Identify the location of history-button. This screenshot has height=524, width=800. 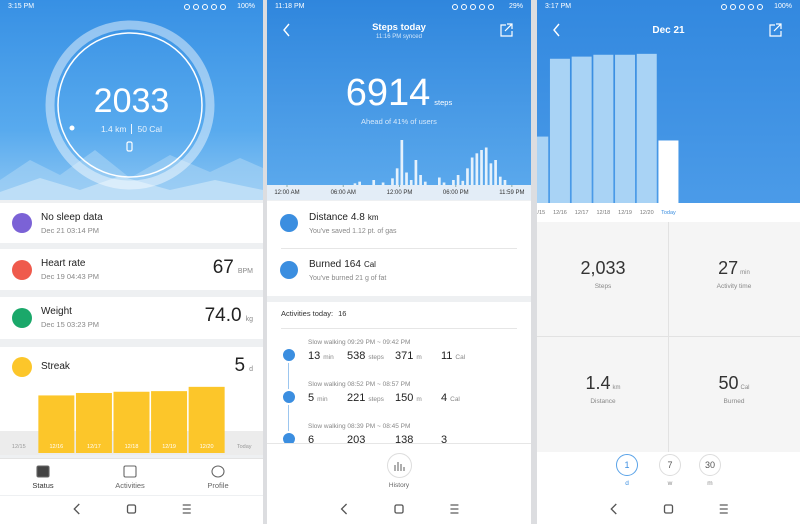
(399, 465).